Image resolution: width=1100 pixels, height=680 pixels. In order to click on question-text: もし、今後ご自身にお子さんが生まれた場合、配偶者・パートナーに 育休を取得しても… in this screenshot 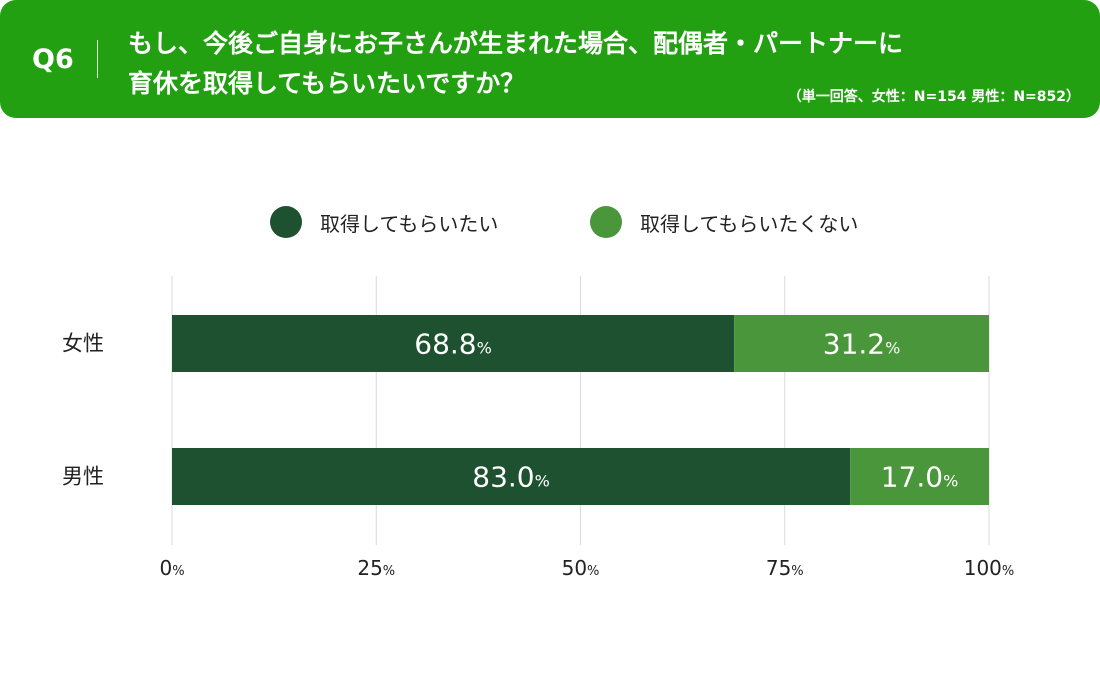, I will do `click(568, 64)`.